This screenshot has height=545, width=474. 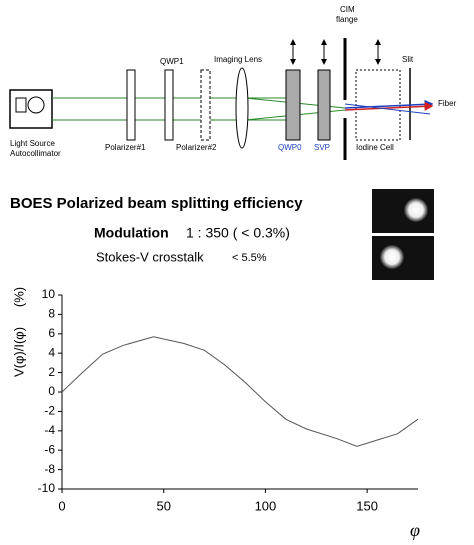 What do you see at coordinates (47, 488) in the screenshot?
I see `y-tick-label: -10` at bounding box center [47, 488].